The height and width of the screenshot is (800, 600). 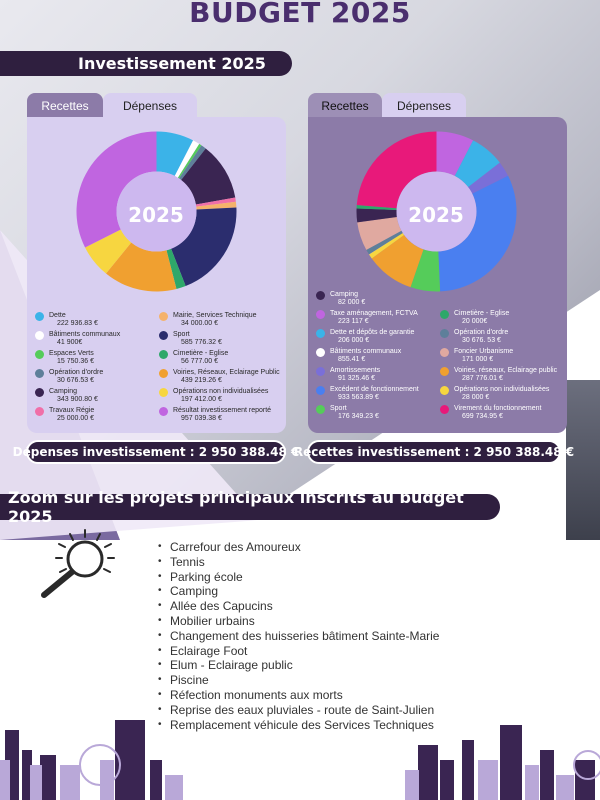 I want to click on project-item: • Mobilier urbains, so click(x=298, y=621).